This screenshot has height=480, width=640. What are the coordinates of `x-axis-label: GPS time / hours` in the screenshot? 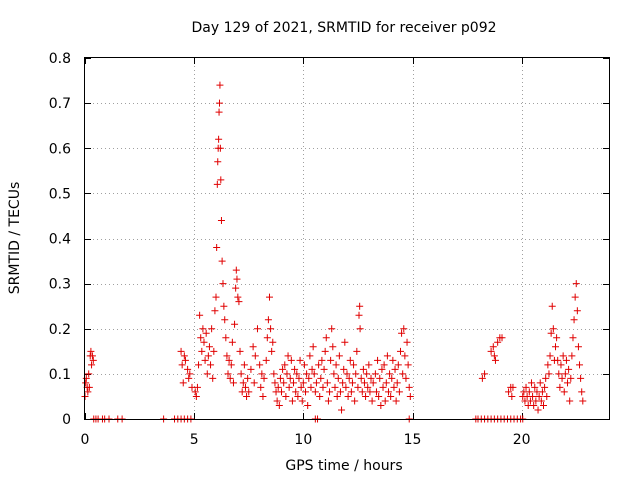 It's located at (343, 466).